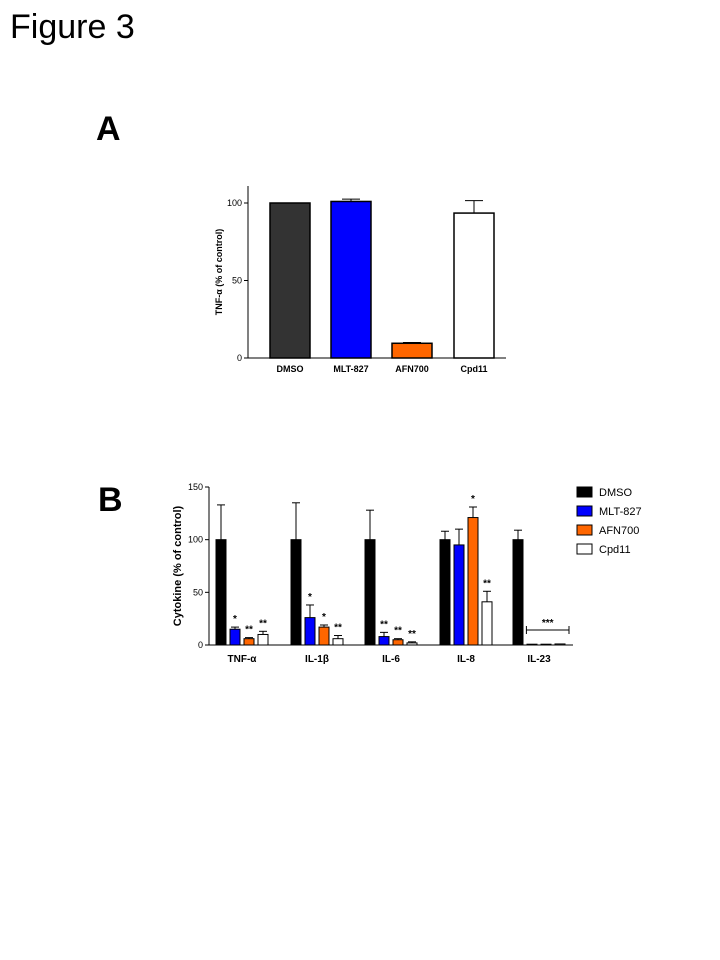  I want to click on y-axis-title-a: TNF-α (% of control), so click(219, 272).